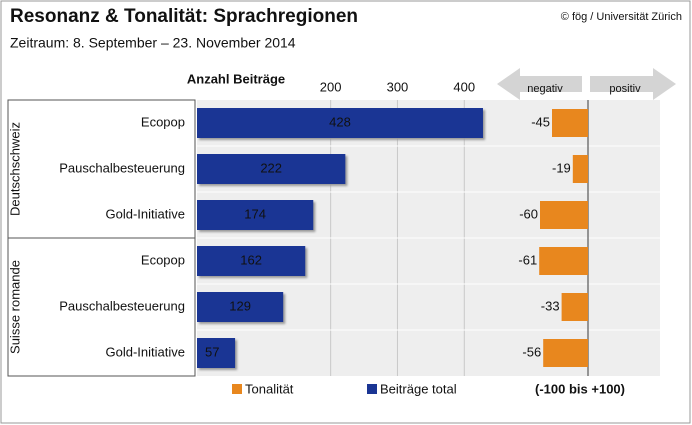 The width and height of the screenshot is (692, 425). What do you see at coordinates (545, 89) in the screenshot?
I see `negative-label: negativ` at bounding box center [545, 89].